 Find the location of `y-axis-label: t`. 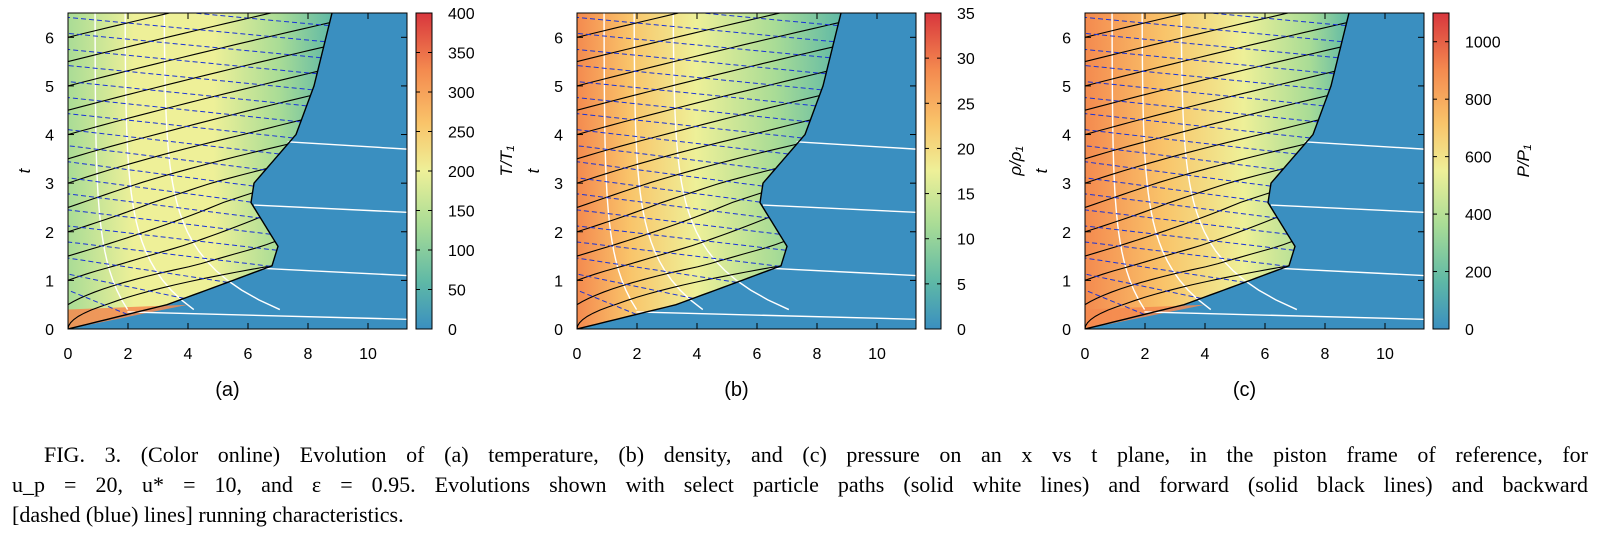

y-axis-label: t is located at coordinates (533, 170).